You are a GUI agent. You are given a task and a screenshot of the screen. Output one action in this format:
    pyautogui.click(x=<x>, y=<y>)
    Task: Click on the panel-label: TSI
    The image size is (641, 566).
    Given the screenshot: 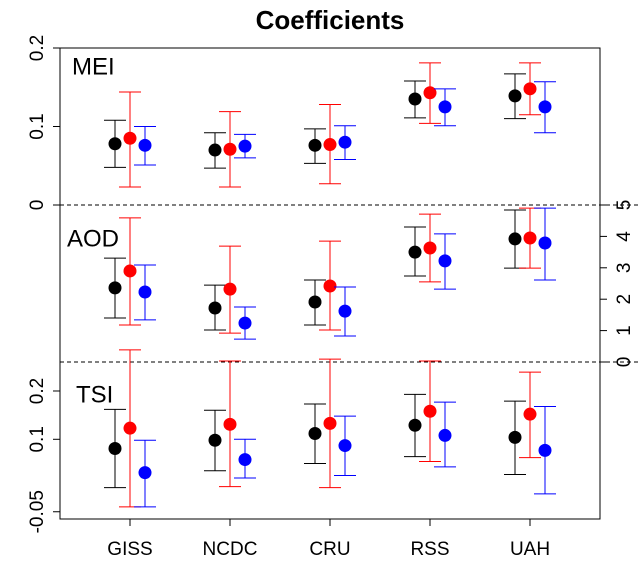 What is the action you would take?
    pyautogui.click(x=94, y=394)
    